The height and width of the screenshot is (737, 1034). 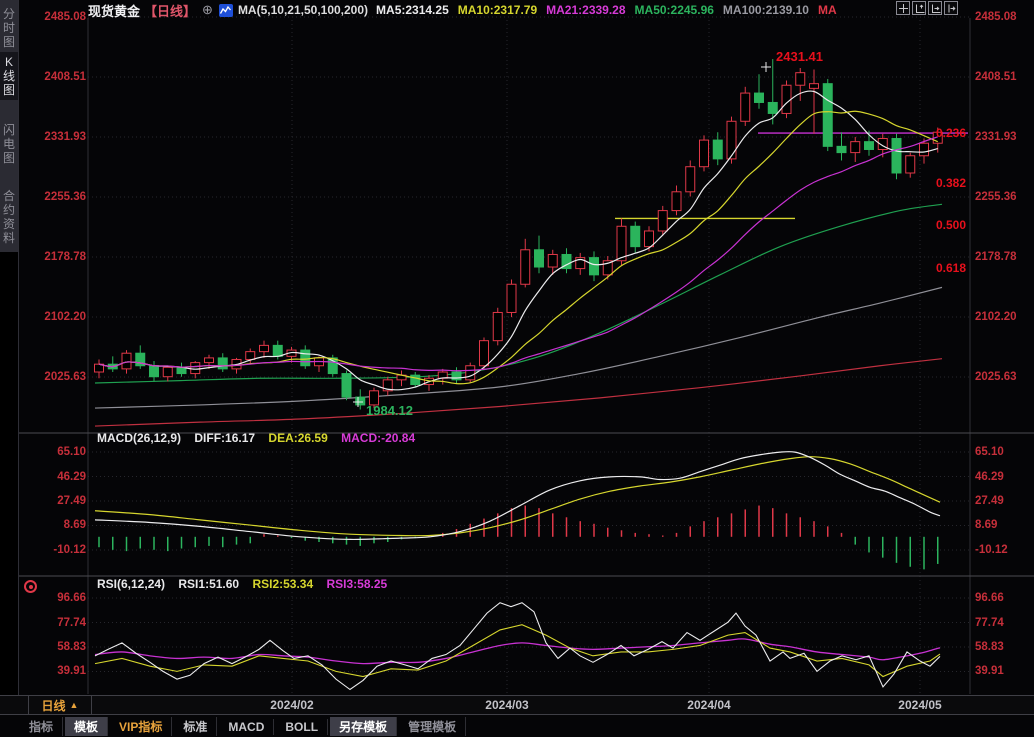 What do you see at coordinates (87, 726) in the screenshot?
I see `toolbar-tab: 模板` at bounding box center [87, 726].